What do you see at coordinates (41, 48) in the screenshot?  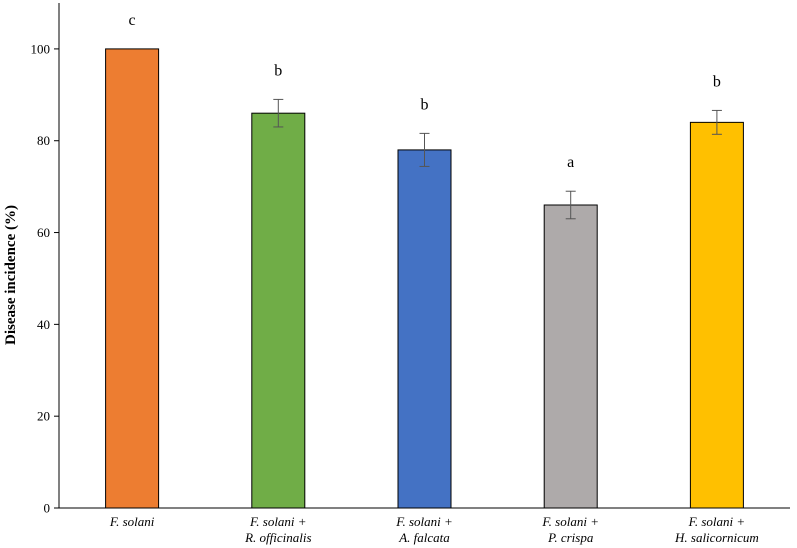 I see `y-tick-label: 100` at bounding box center [41, 48].